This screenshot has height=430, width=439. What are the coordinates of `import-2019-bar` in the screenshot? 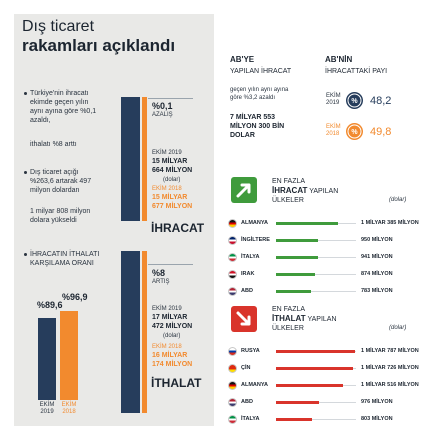 It's located at (130, 332).